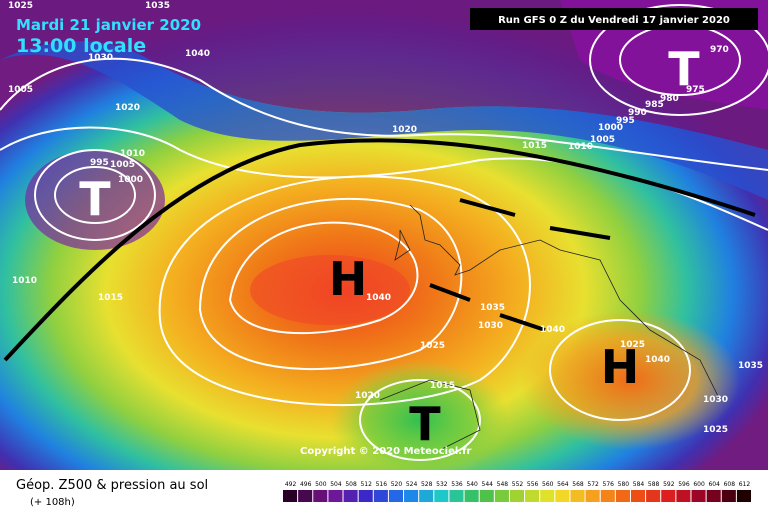 This screenshot has width=768, height=516. Describe the element at coordinates (593, 484) in the screenshot. I see `scale-label: 572` at that location.